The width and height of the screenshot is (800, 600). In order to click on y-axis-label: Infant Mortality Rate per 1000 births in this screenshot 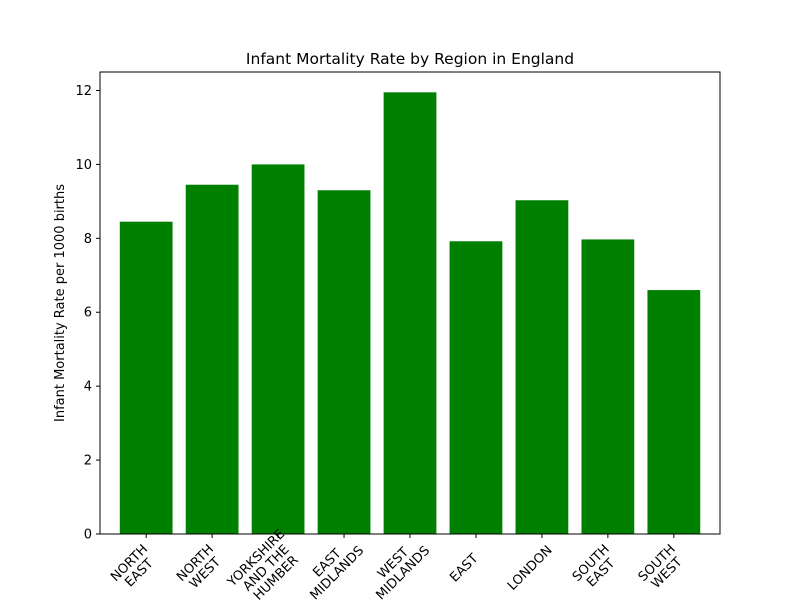, I will do `click(60, 303)`.